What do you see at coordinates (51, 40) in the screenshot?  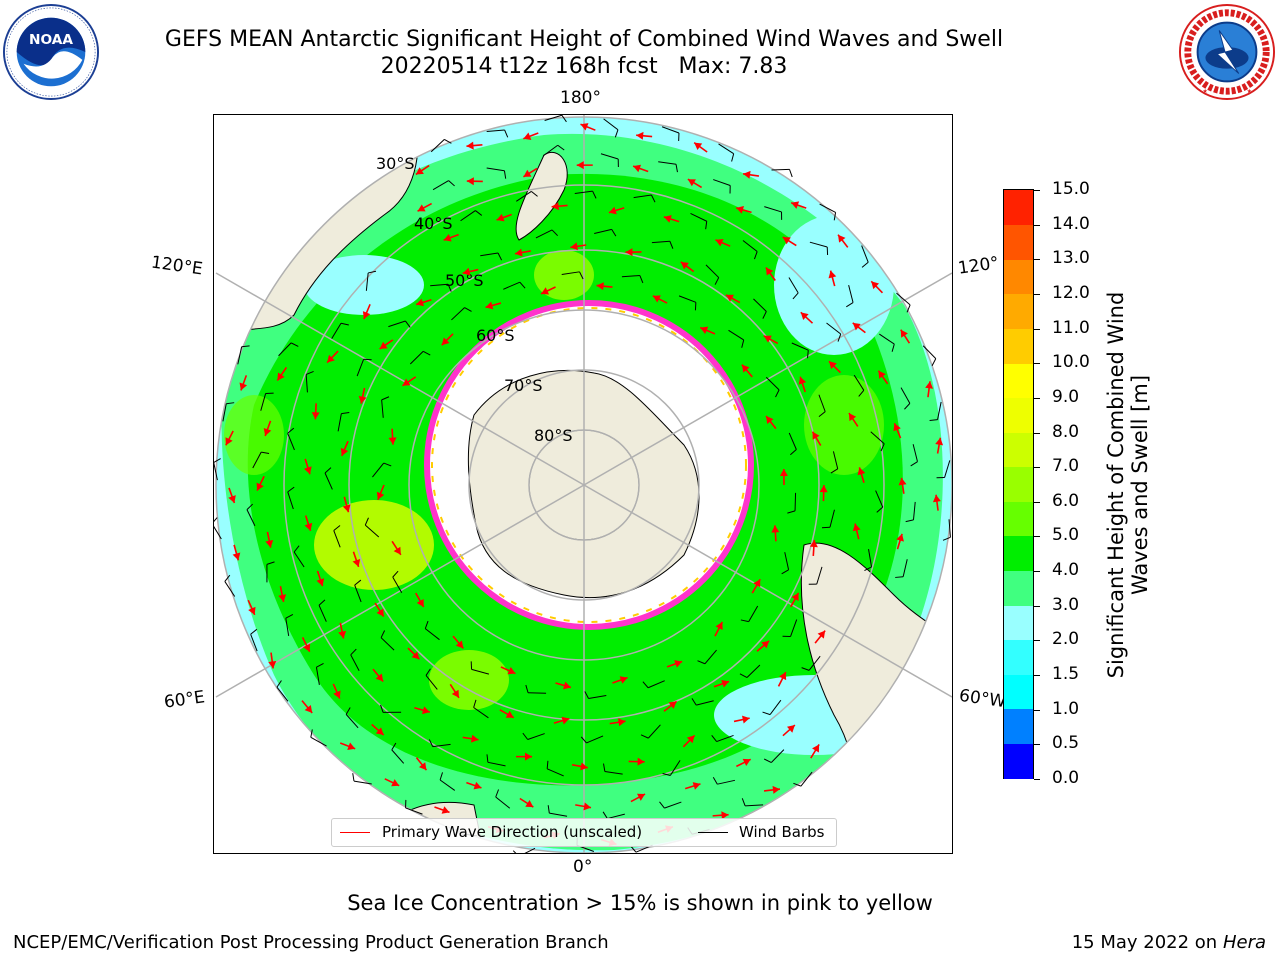 I see `noaa-logo-text: NOAA` at bounding box center [51, 40].